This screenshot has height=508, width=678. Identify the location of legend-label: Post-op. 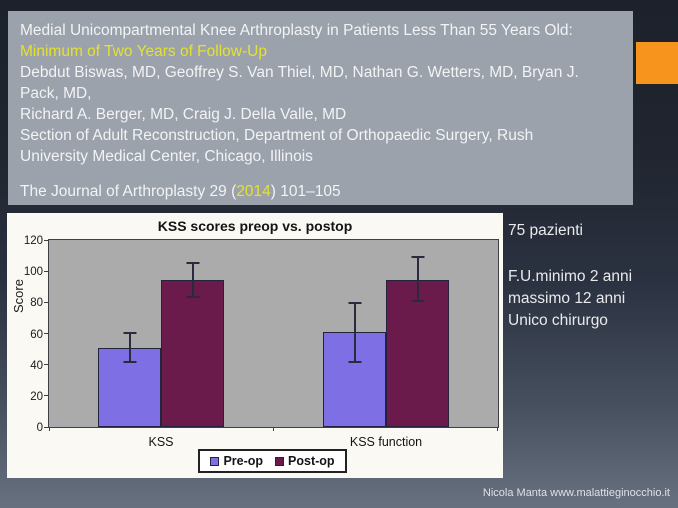
(311, 461).